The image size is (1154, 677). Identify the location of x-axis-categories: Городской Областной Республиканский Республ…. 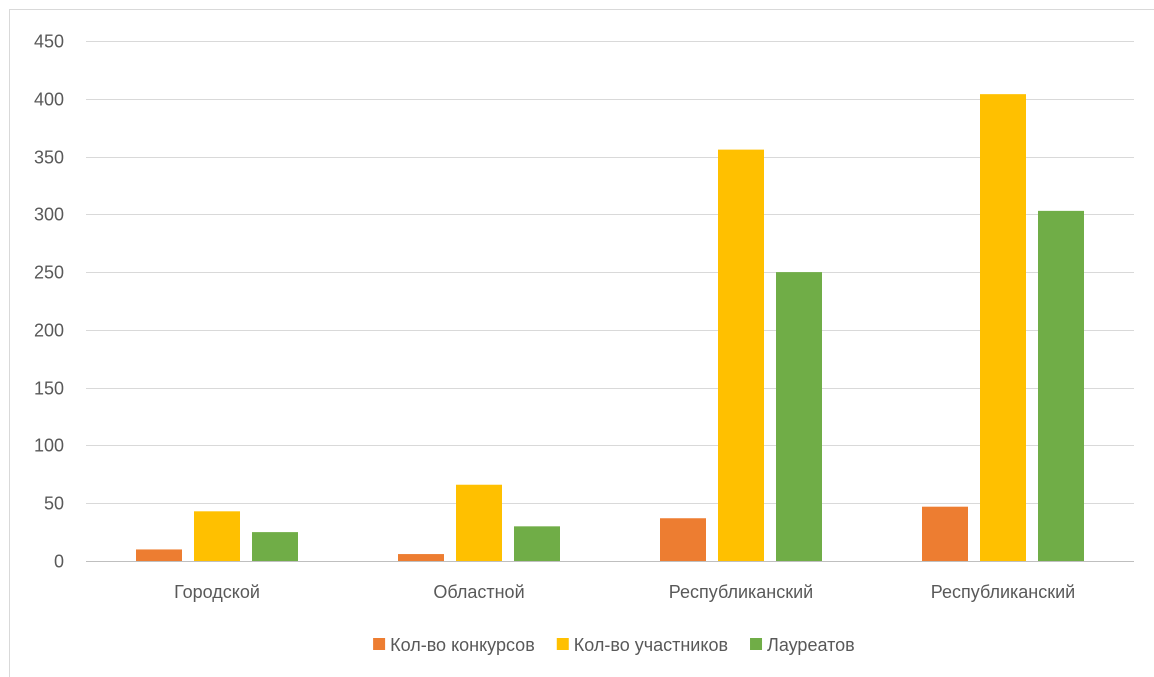
(624, 592).